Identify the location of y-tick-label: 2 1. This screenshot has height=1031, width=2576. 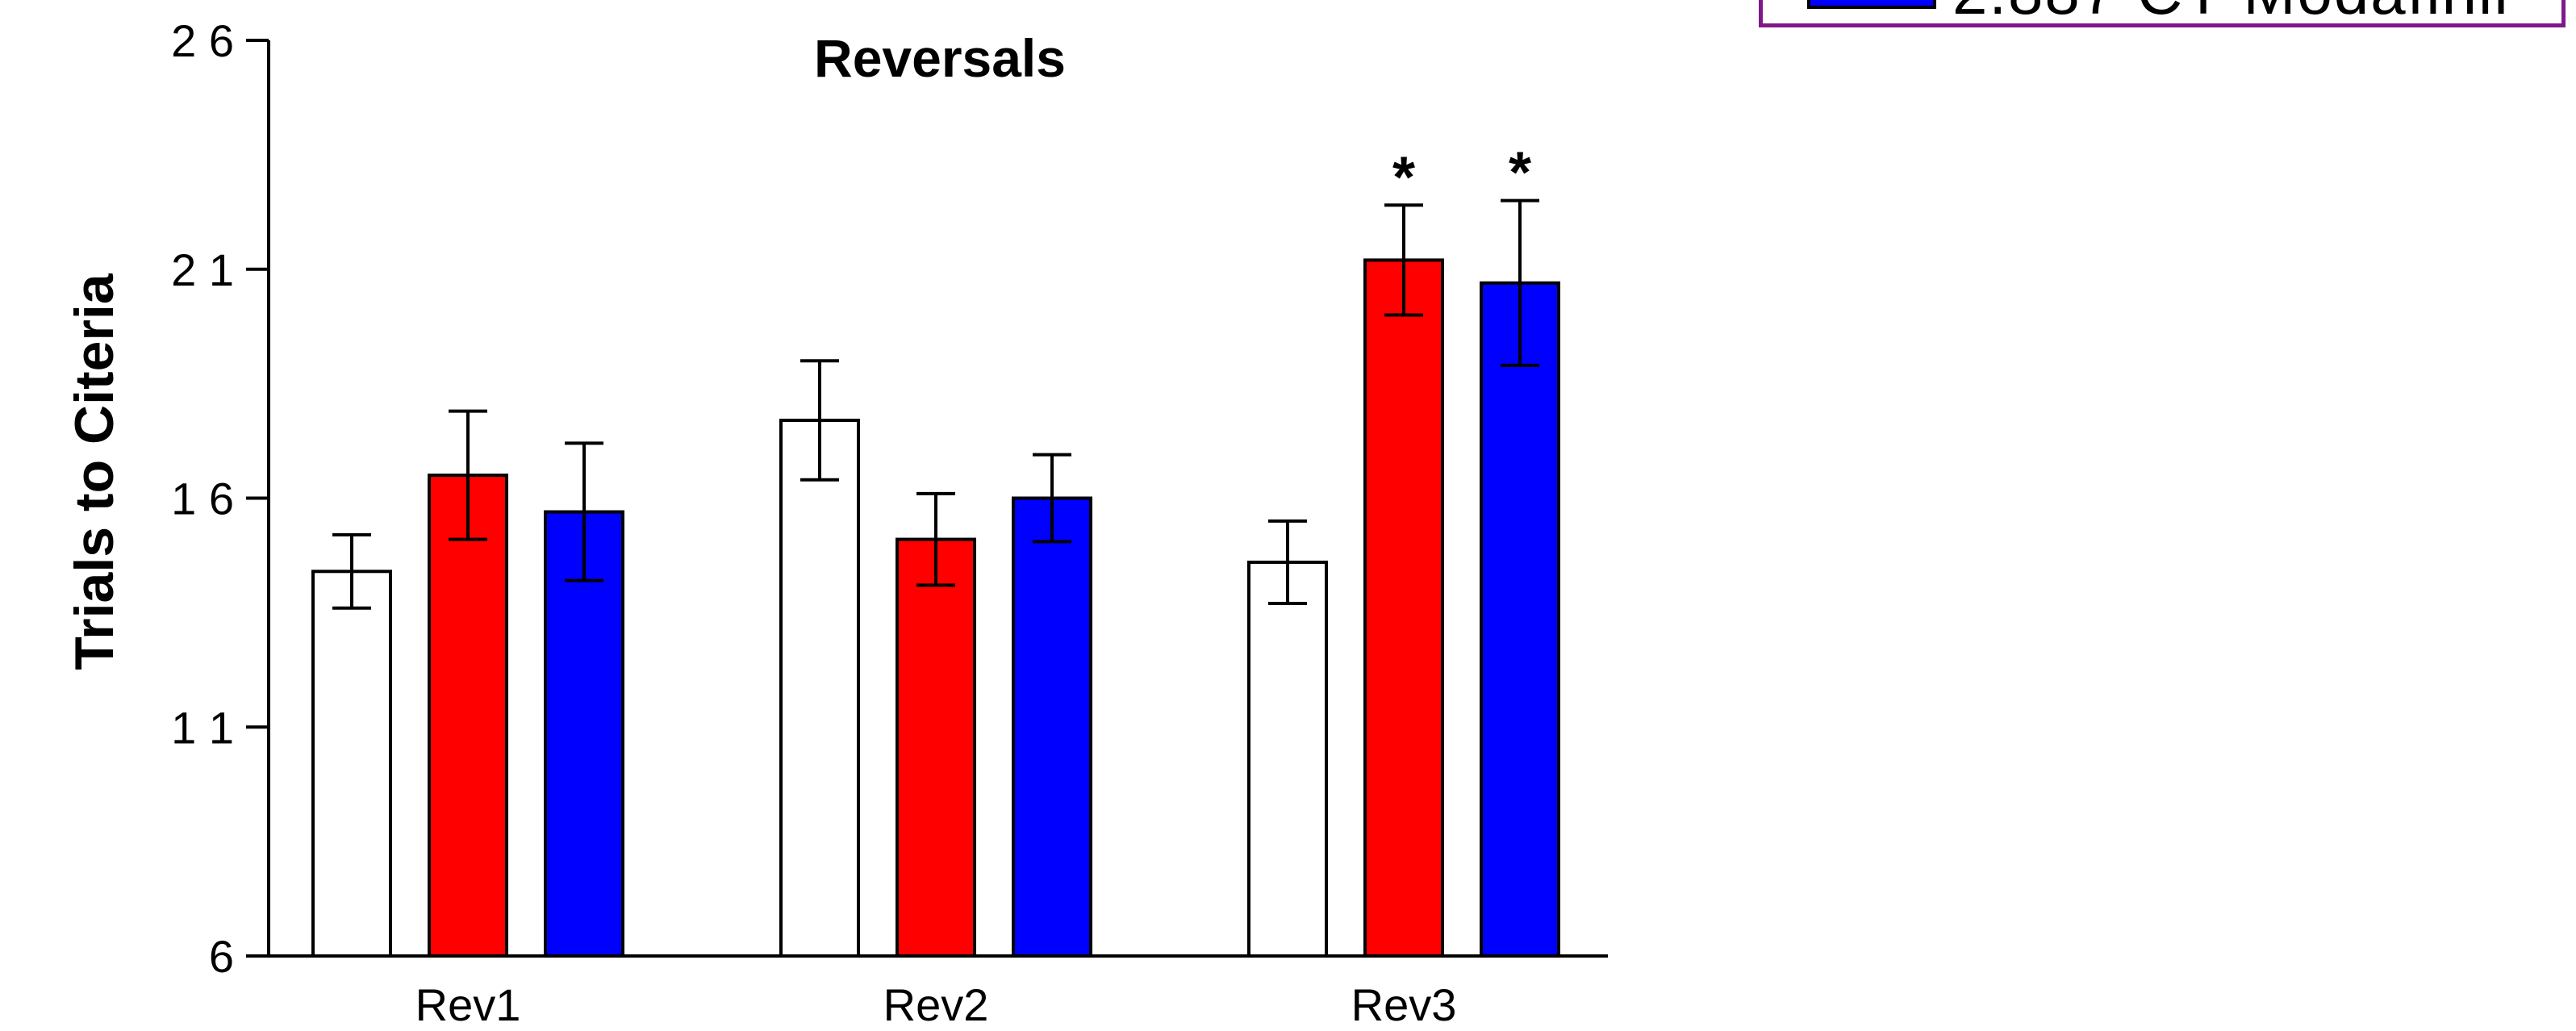
(202, 269).